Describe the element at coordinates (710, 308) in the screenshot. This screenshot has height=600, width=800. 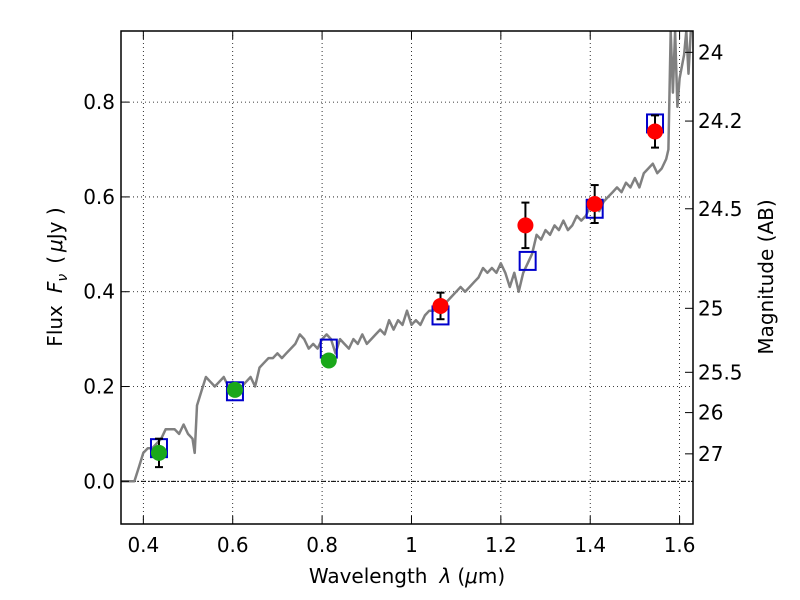
I see `y2-tick-label: 25` at that location.